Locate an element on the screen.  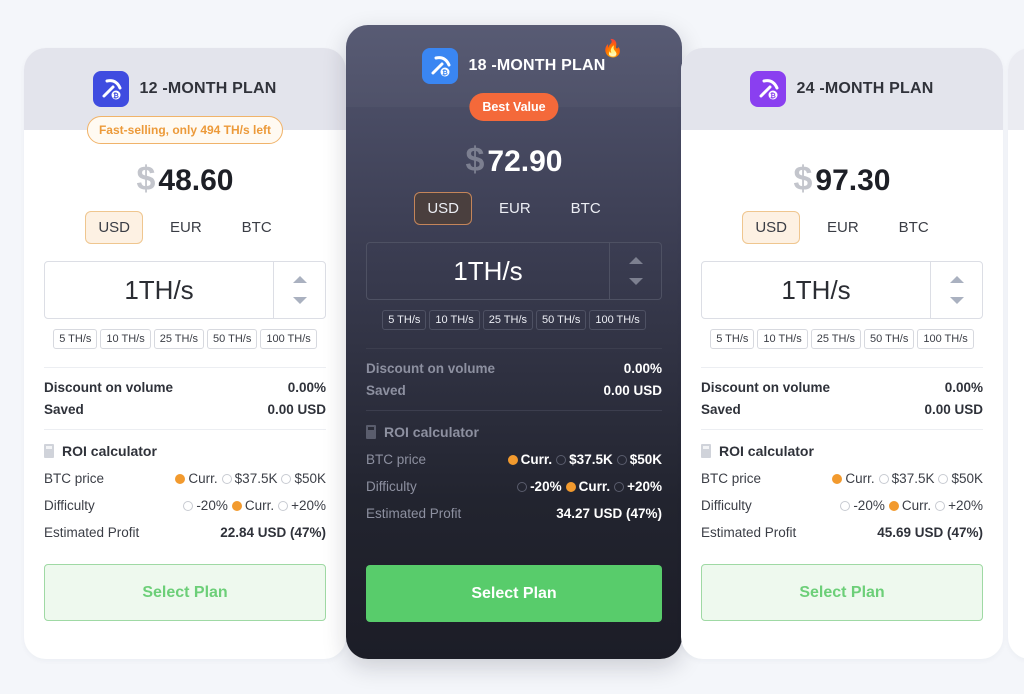
profit-row: Estimated Profit 22.84 USD (47%) is located at coordinates (185, 532).